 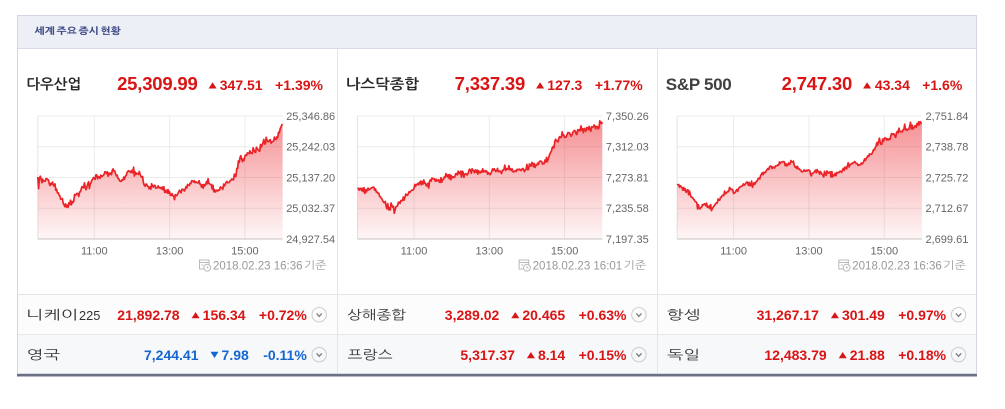 What do you see at coordinates (310, 148) in the screenshot?
I see `svg-text: 25,242.03` at bounding box center [310, 148].